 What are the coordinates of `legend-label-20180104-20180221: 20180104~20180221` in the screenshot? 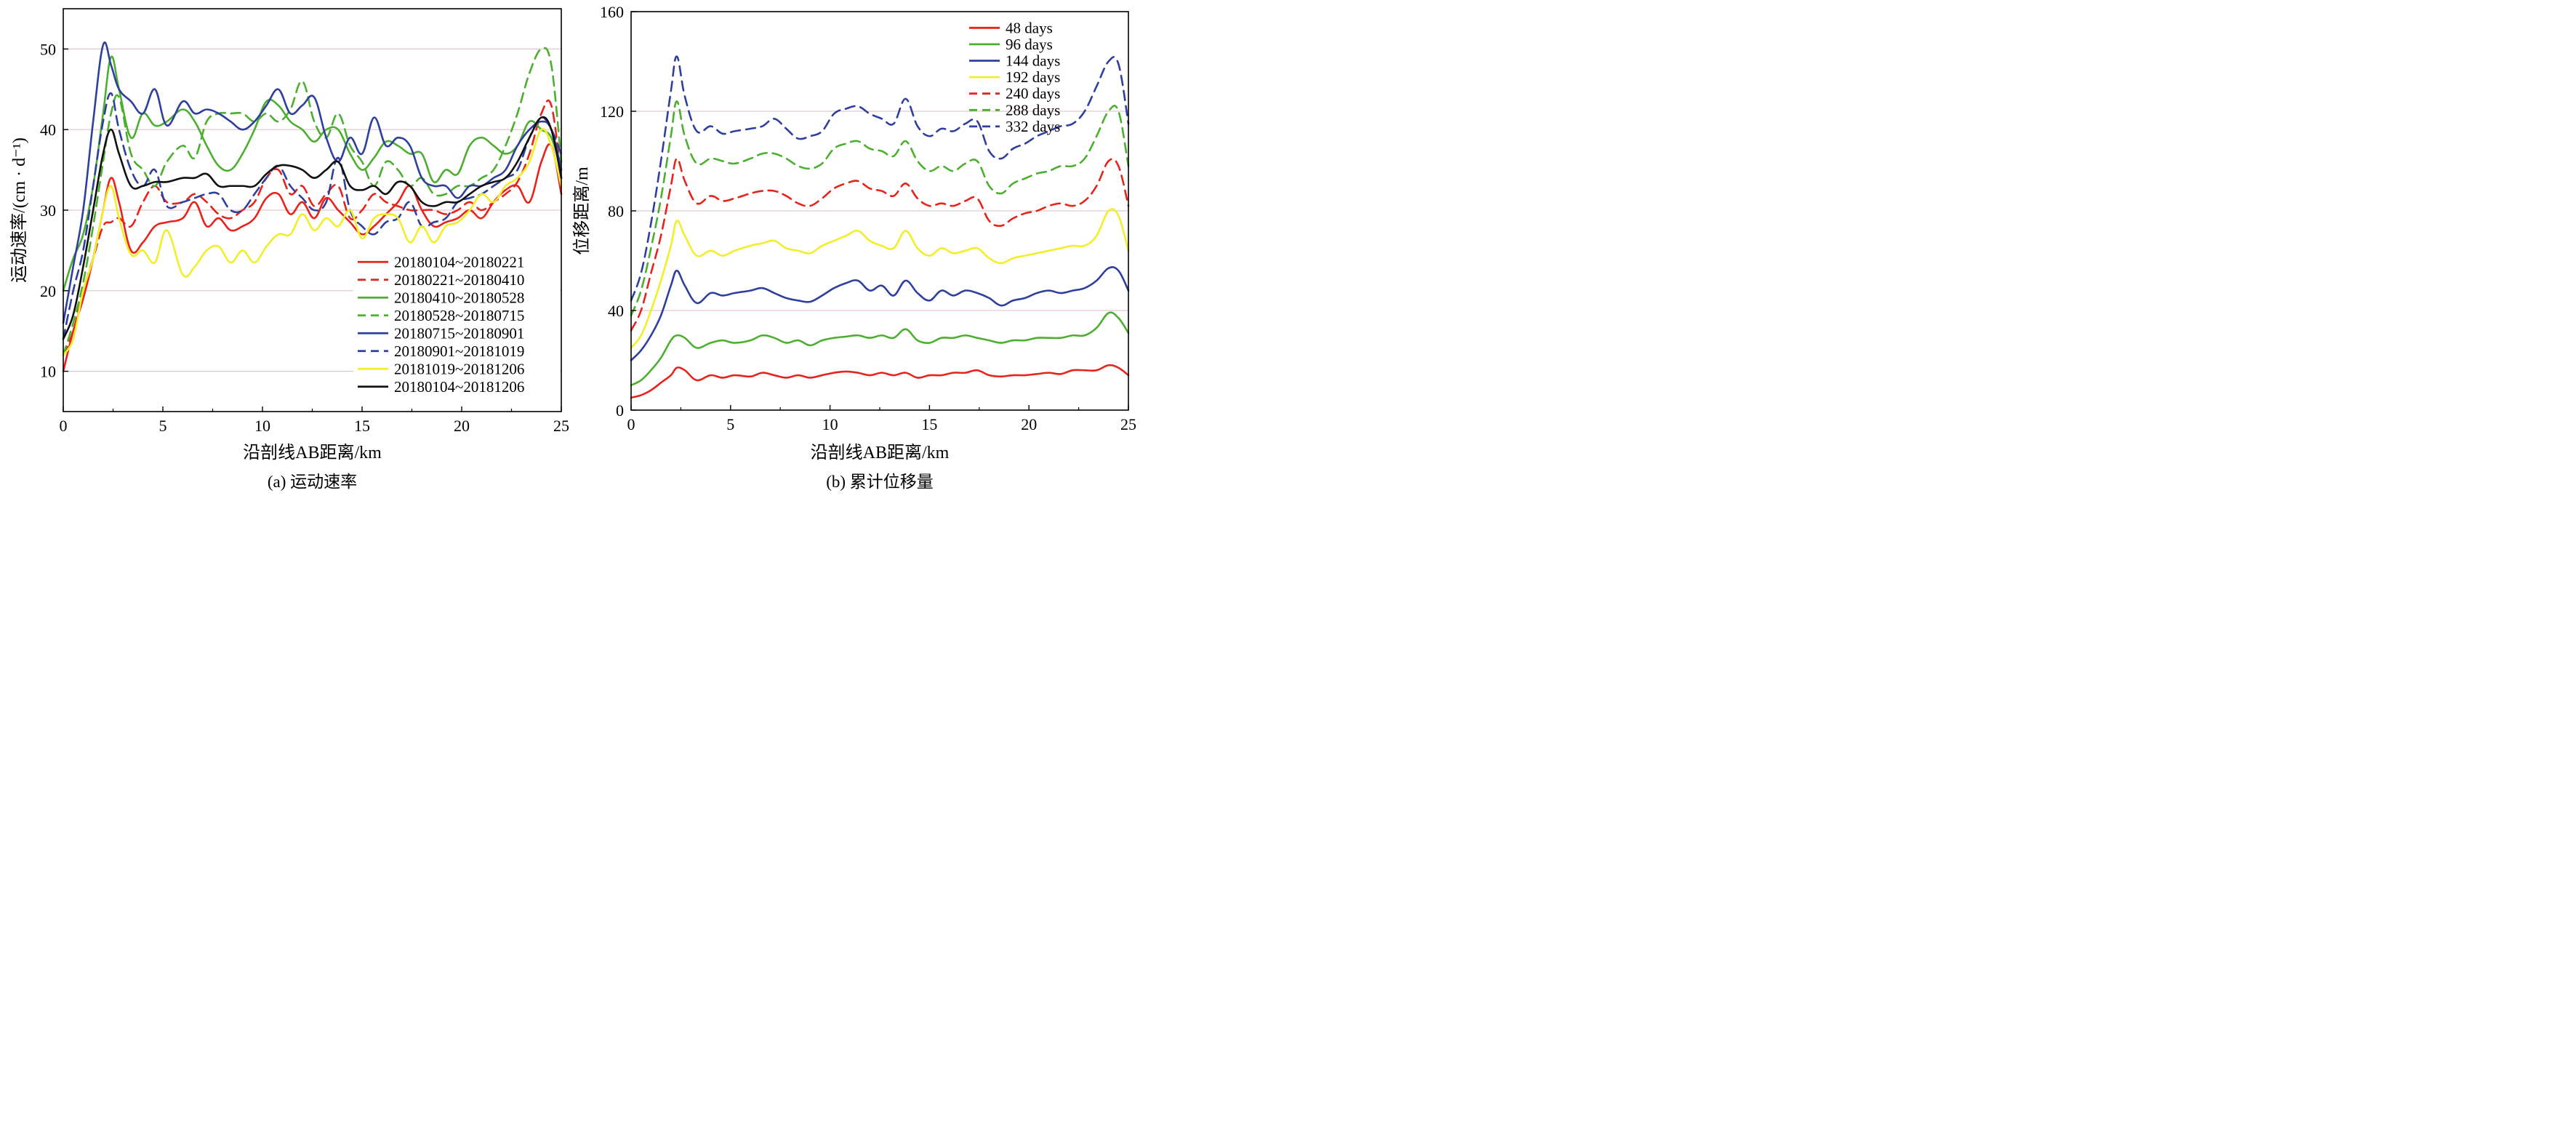 It's located at (459, 262).